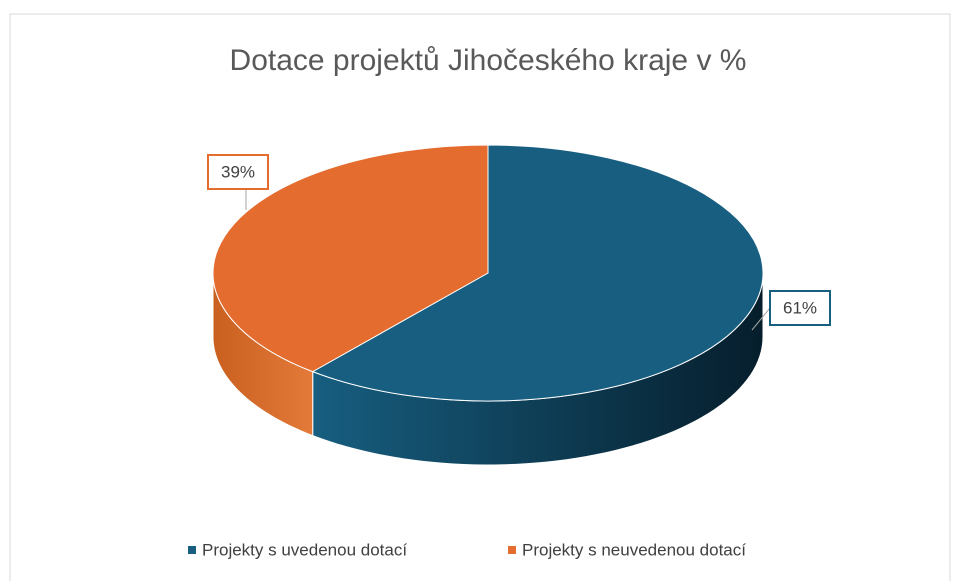 The height and width of the screenshot is (581, 954). I want to click on legend-label: Projekty s neuvedenou dotací, so click(634, 549).